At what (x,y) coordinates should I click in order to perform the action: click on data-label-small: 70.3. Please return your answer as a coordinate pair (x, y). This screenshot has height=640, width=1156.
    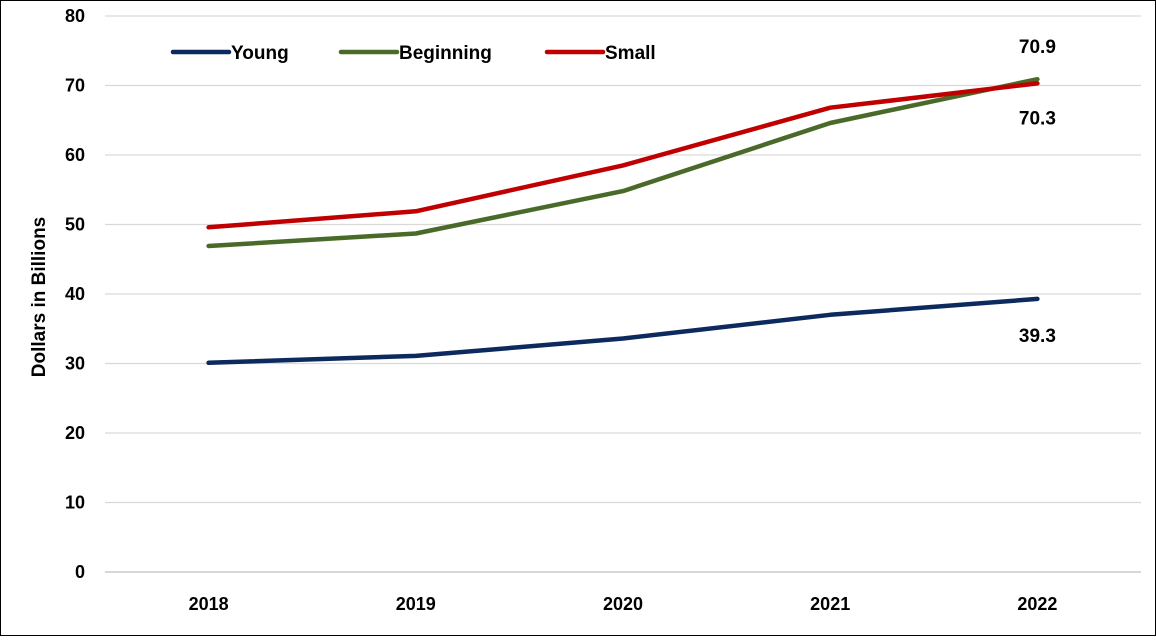
    Looking at the image, I should click on (1037, 118).